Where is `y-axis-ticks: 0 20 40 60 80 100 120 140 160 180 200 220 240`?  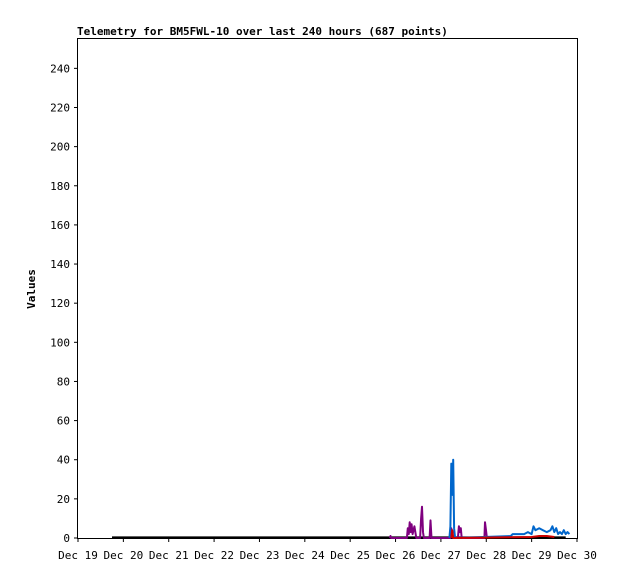 y-axis-ticks: 0 20 40 60 80 100 120 140 160 180 200 220 240 is located at coordinates (64, 303).